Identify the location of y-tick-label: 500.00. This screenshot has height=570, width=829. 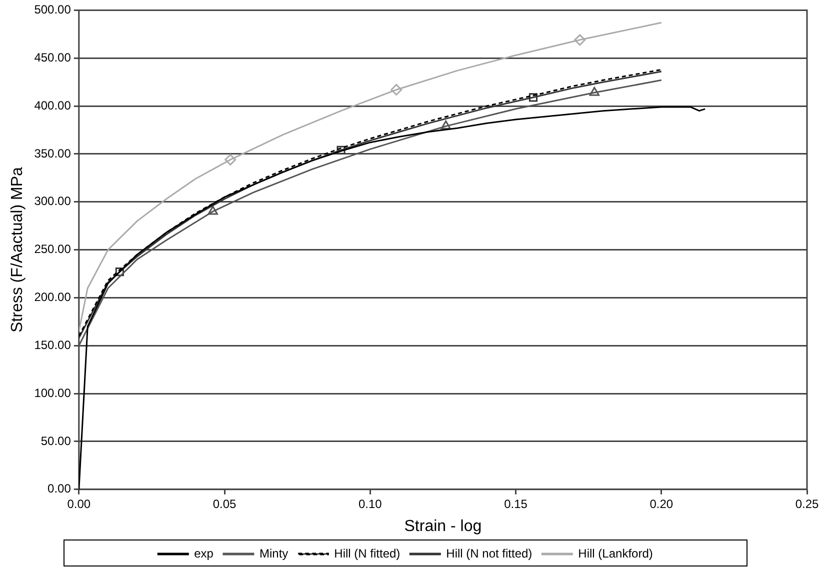
(53, 9).